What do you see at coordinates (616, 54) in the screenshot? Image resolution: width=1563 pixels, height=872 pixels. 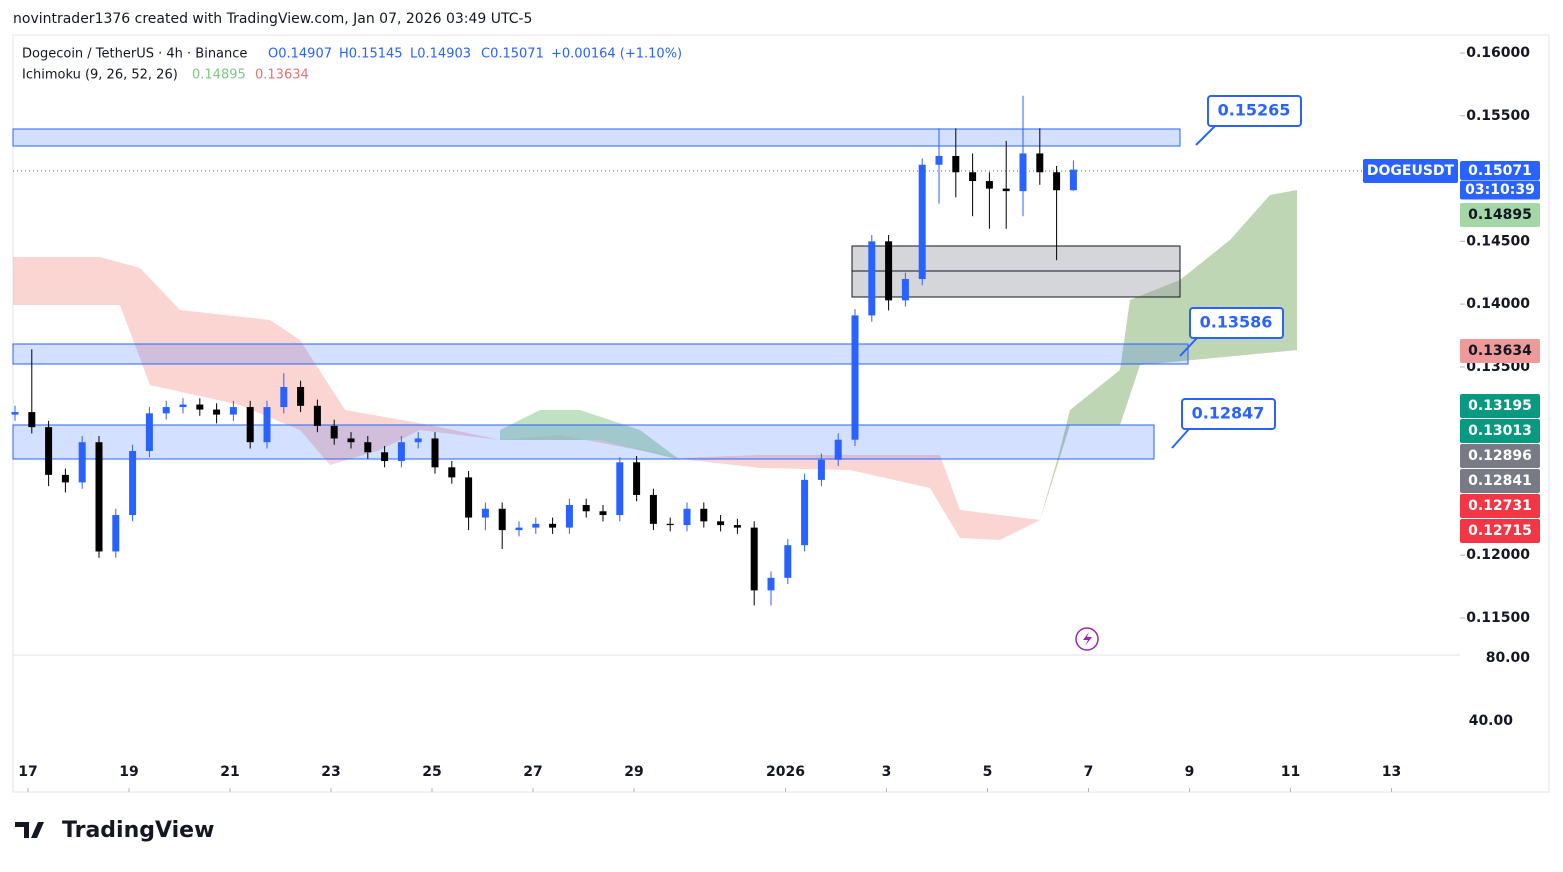 I see `ohlc-change: +0.00164 (+1.10%)` at bounding box center [616, 54].